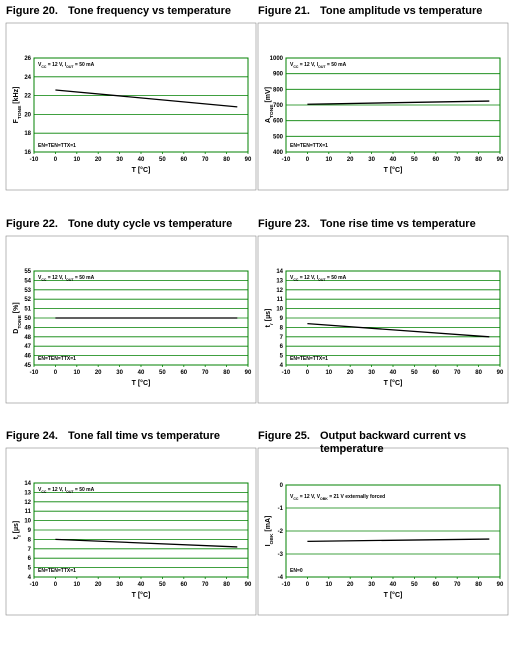  Describe the element at coordinates (27, 328) in the screenshot. I see `y-tick-label: 49` at that location.